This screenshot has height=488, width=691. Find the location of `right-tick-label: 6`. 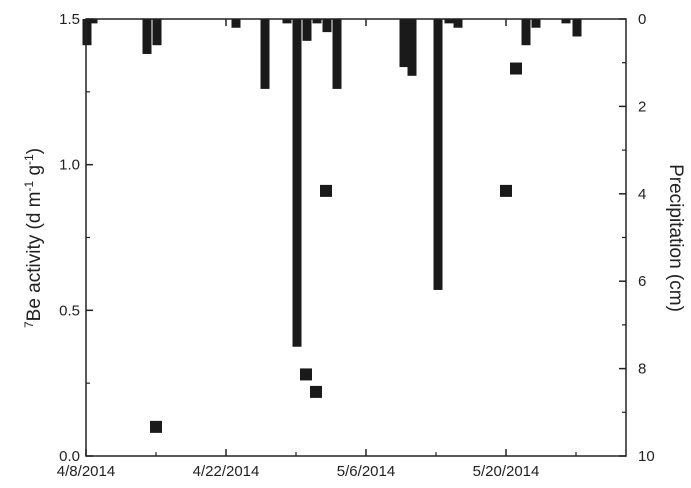

right-tick-label: 6 is located at coordinates (642, 281).